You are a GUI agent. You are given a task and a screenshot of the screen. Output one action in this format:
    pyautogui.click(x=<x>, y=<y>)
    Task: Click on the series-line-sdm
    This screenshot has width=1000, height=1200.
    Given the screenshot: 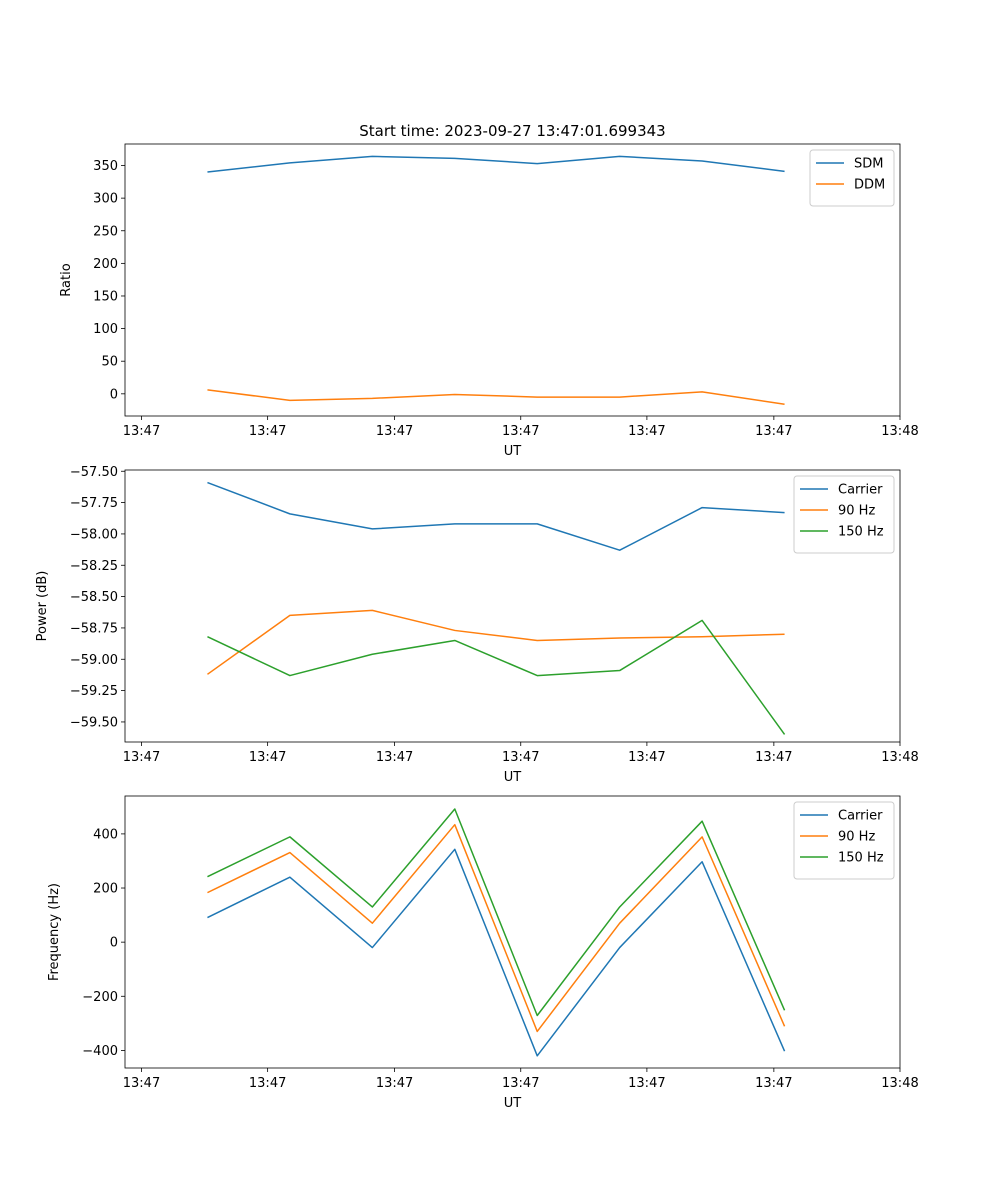 What is the action you would take?
    pyautogui.click(x=496, y=164)
    